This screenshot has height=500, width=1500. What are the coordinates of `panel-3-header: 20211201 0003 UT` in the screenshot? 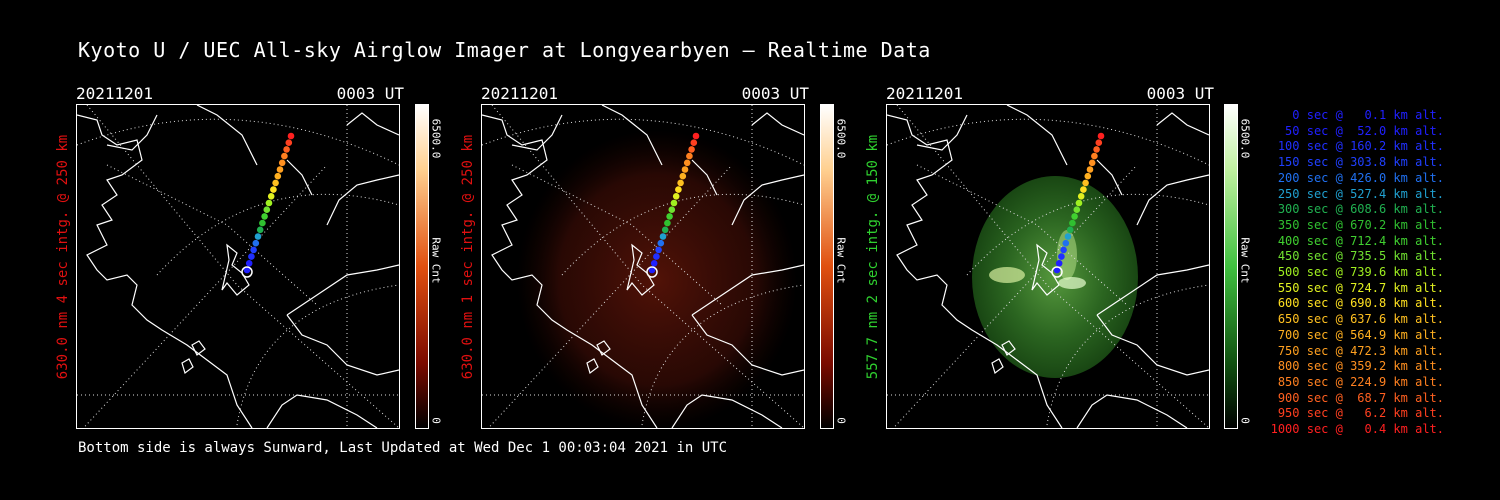 It's located at (1051, 94).